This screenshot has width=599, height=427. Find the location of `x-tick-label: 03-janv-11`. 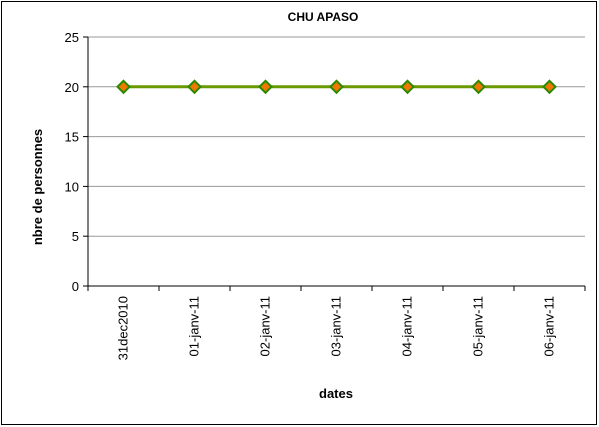

x-tick-label: 03-janv-11 is located at coordinates (336, 326).